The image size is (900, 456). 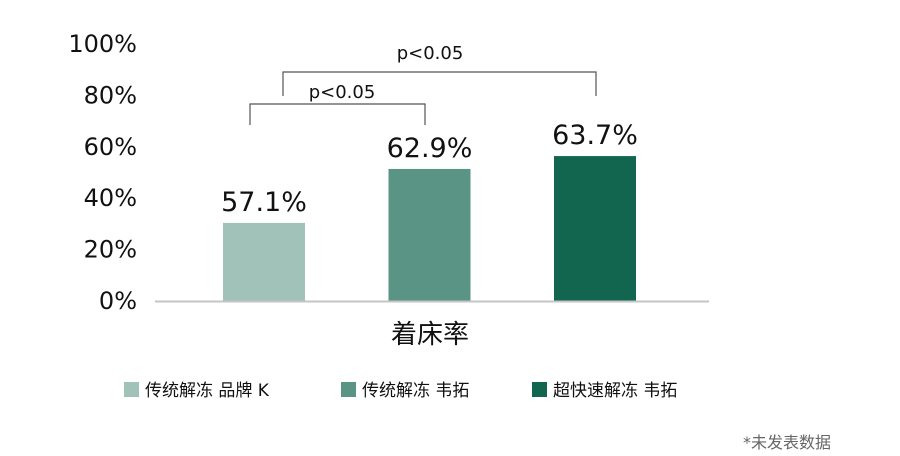 What do you see at coordinates (118, 301) in the screenshot?
I see `y-tick-label: 0%` at bounding box center [118, 301].